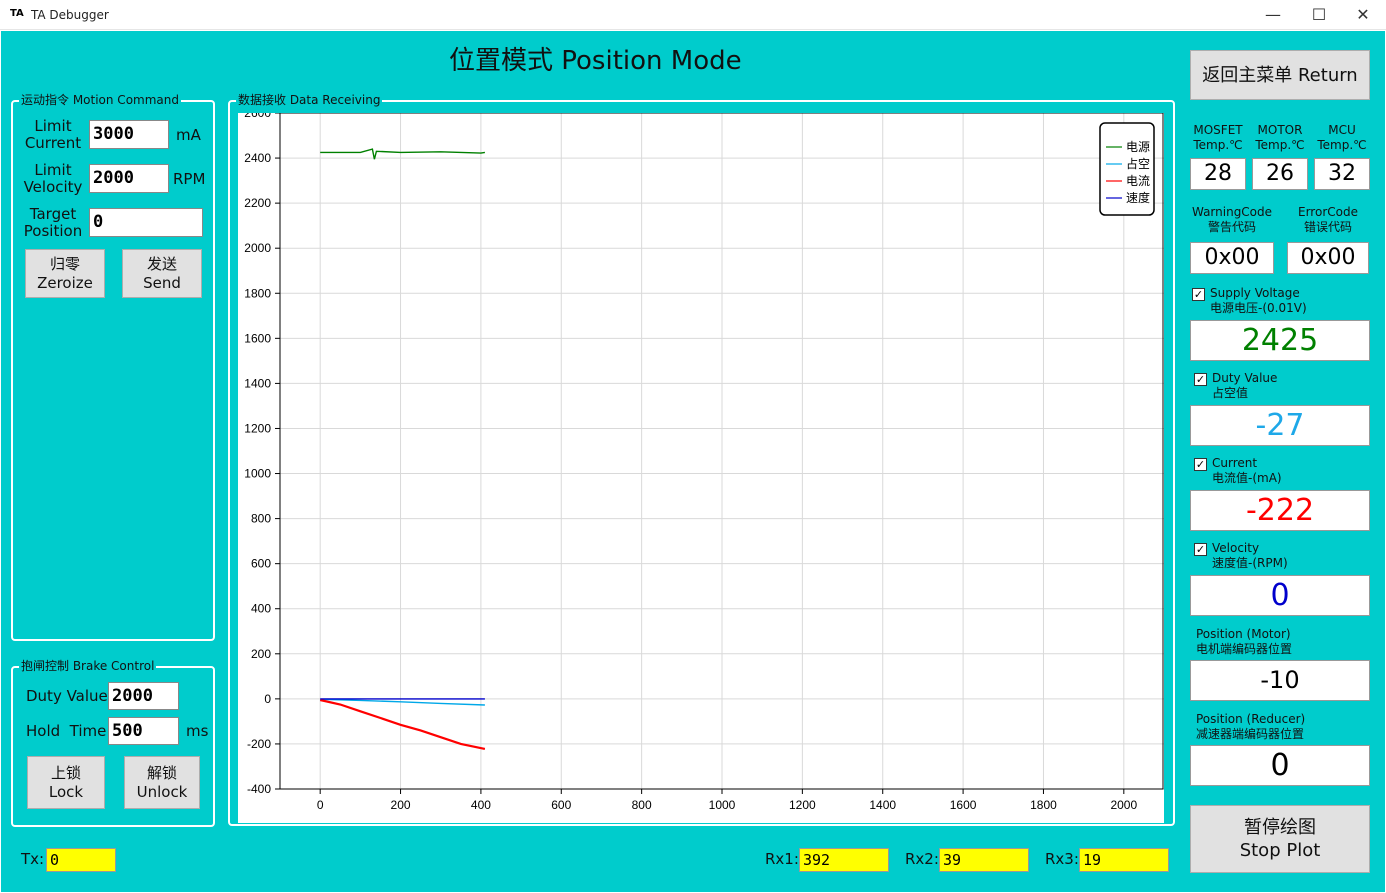  I want to click on series-line-电源, so click(403, 154).